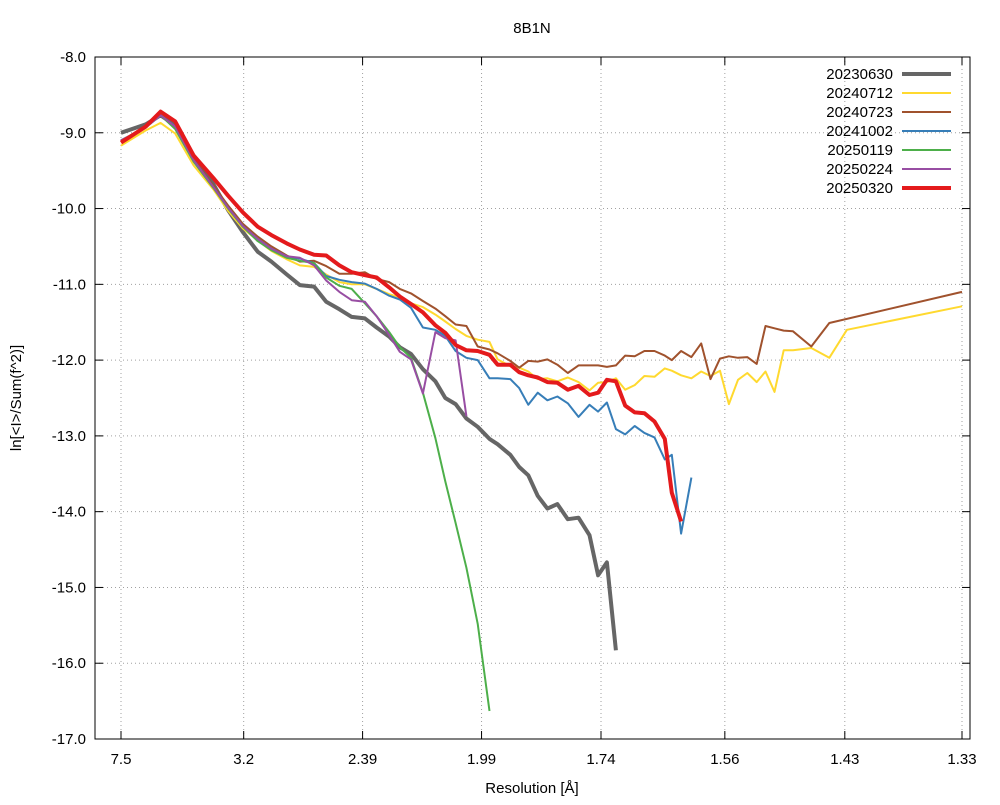  I want to click on x-tick-label: 3.2, so click(243, 759).